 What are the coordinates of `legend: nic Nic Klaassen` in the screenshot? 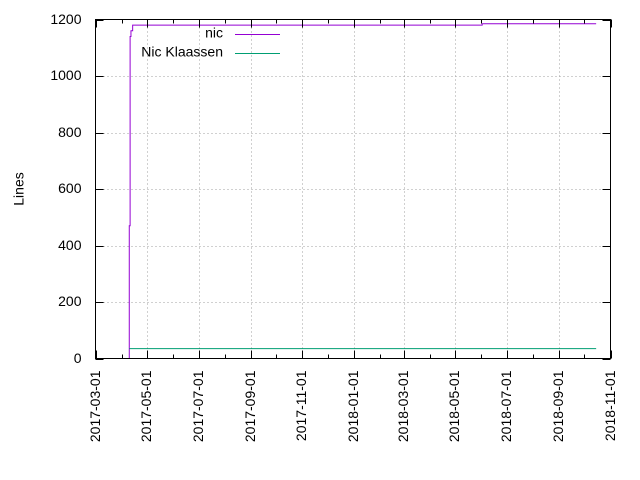 It's located at (210, 42).